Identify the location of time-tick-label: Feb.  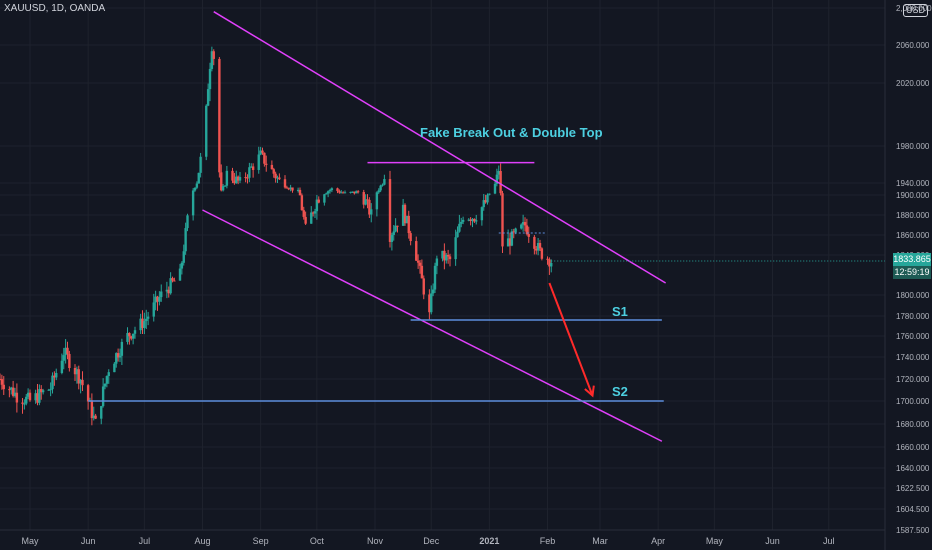
(548, 541).